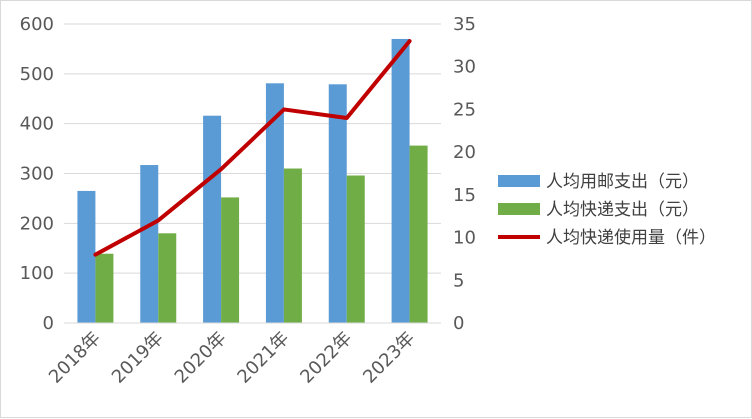 Image resolution: width=752 pixels, height=419 pixels. What do you see at coordinates (37, 223) in the screenshot?
I see `y-left-tick-label: 200` at bounding box center [37, 223].